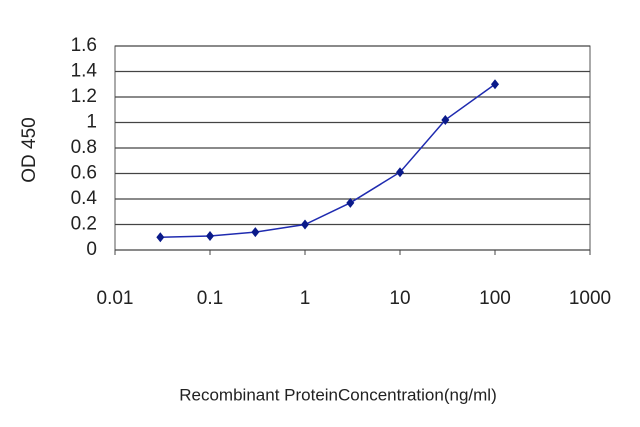 The width and height of the screenshot is (640, 427). Describe the element at coordinates (84, 71) in the screenshot. I see `y-tick-label: 1.4` at that location.